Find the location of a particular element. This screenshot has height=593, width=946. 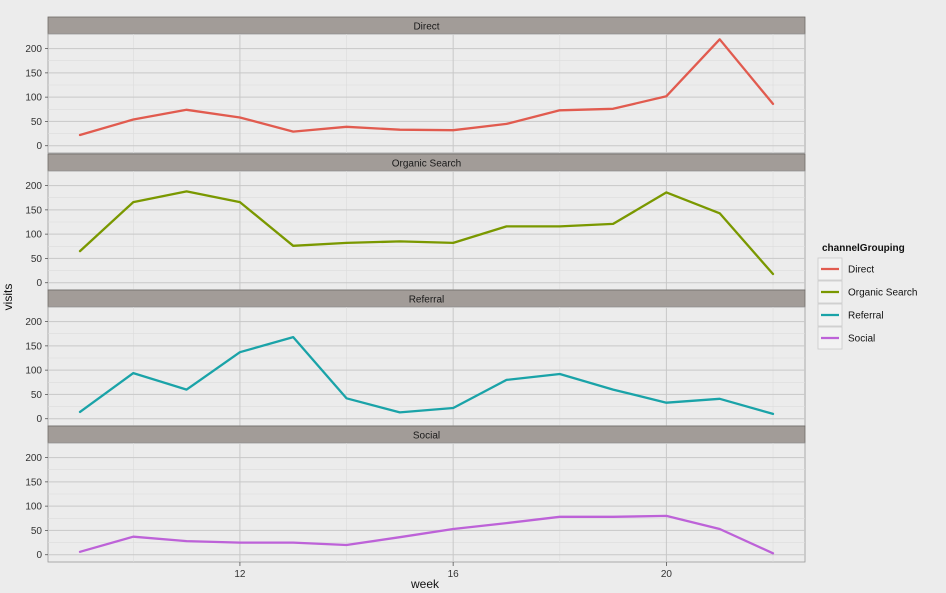

x-axis-title: week is located at coordinates (425, 584).